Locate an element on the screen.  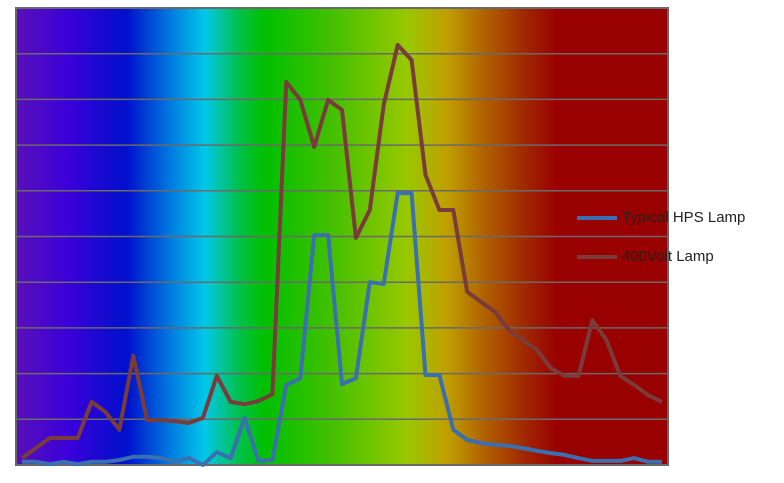
legend-label: 400Volt Lamp is located at coordinates (668, 256).